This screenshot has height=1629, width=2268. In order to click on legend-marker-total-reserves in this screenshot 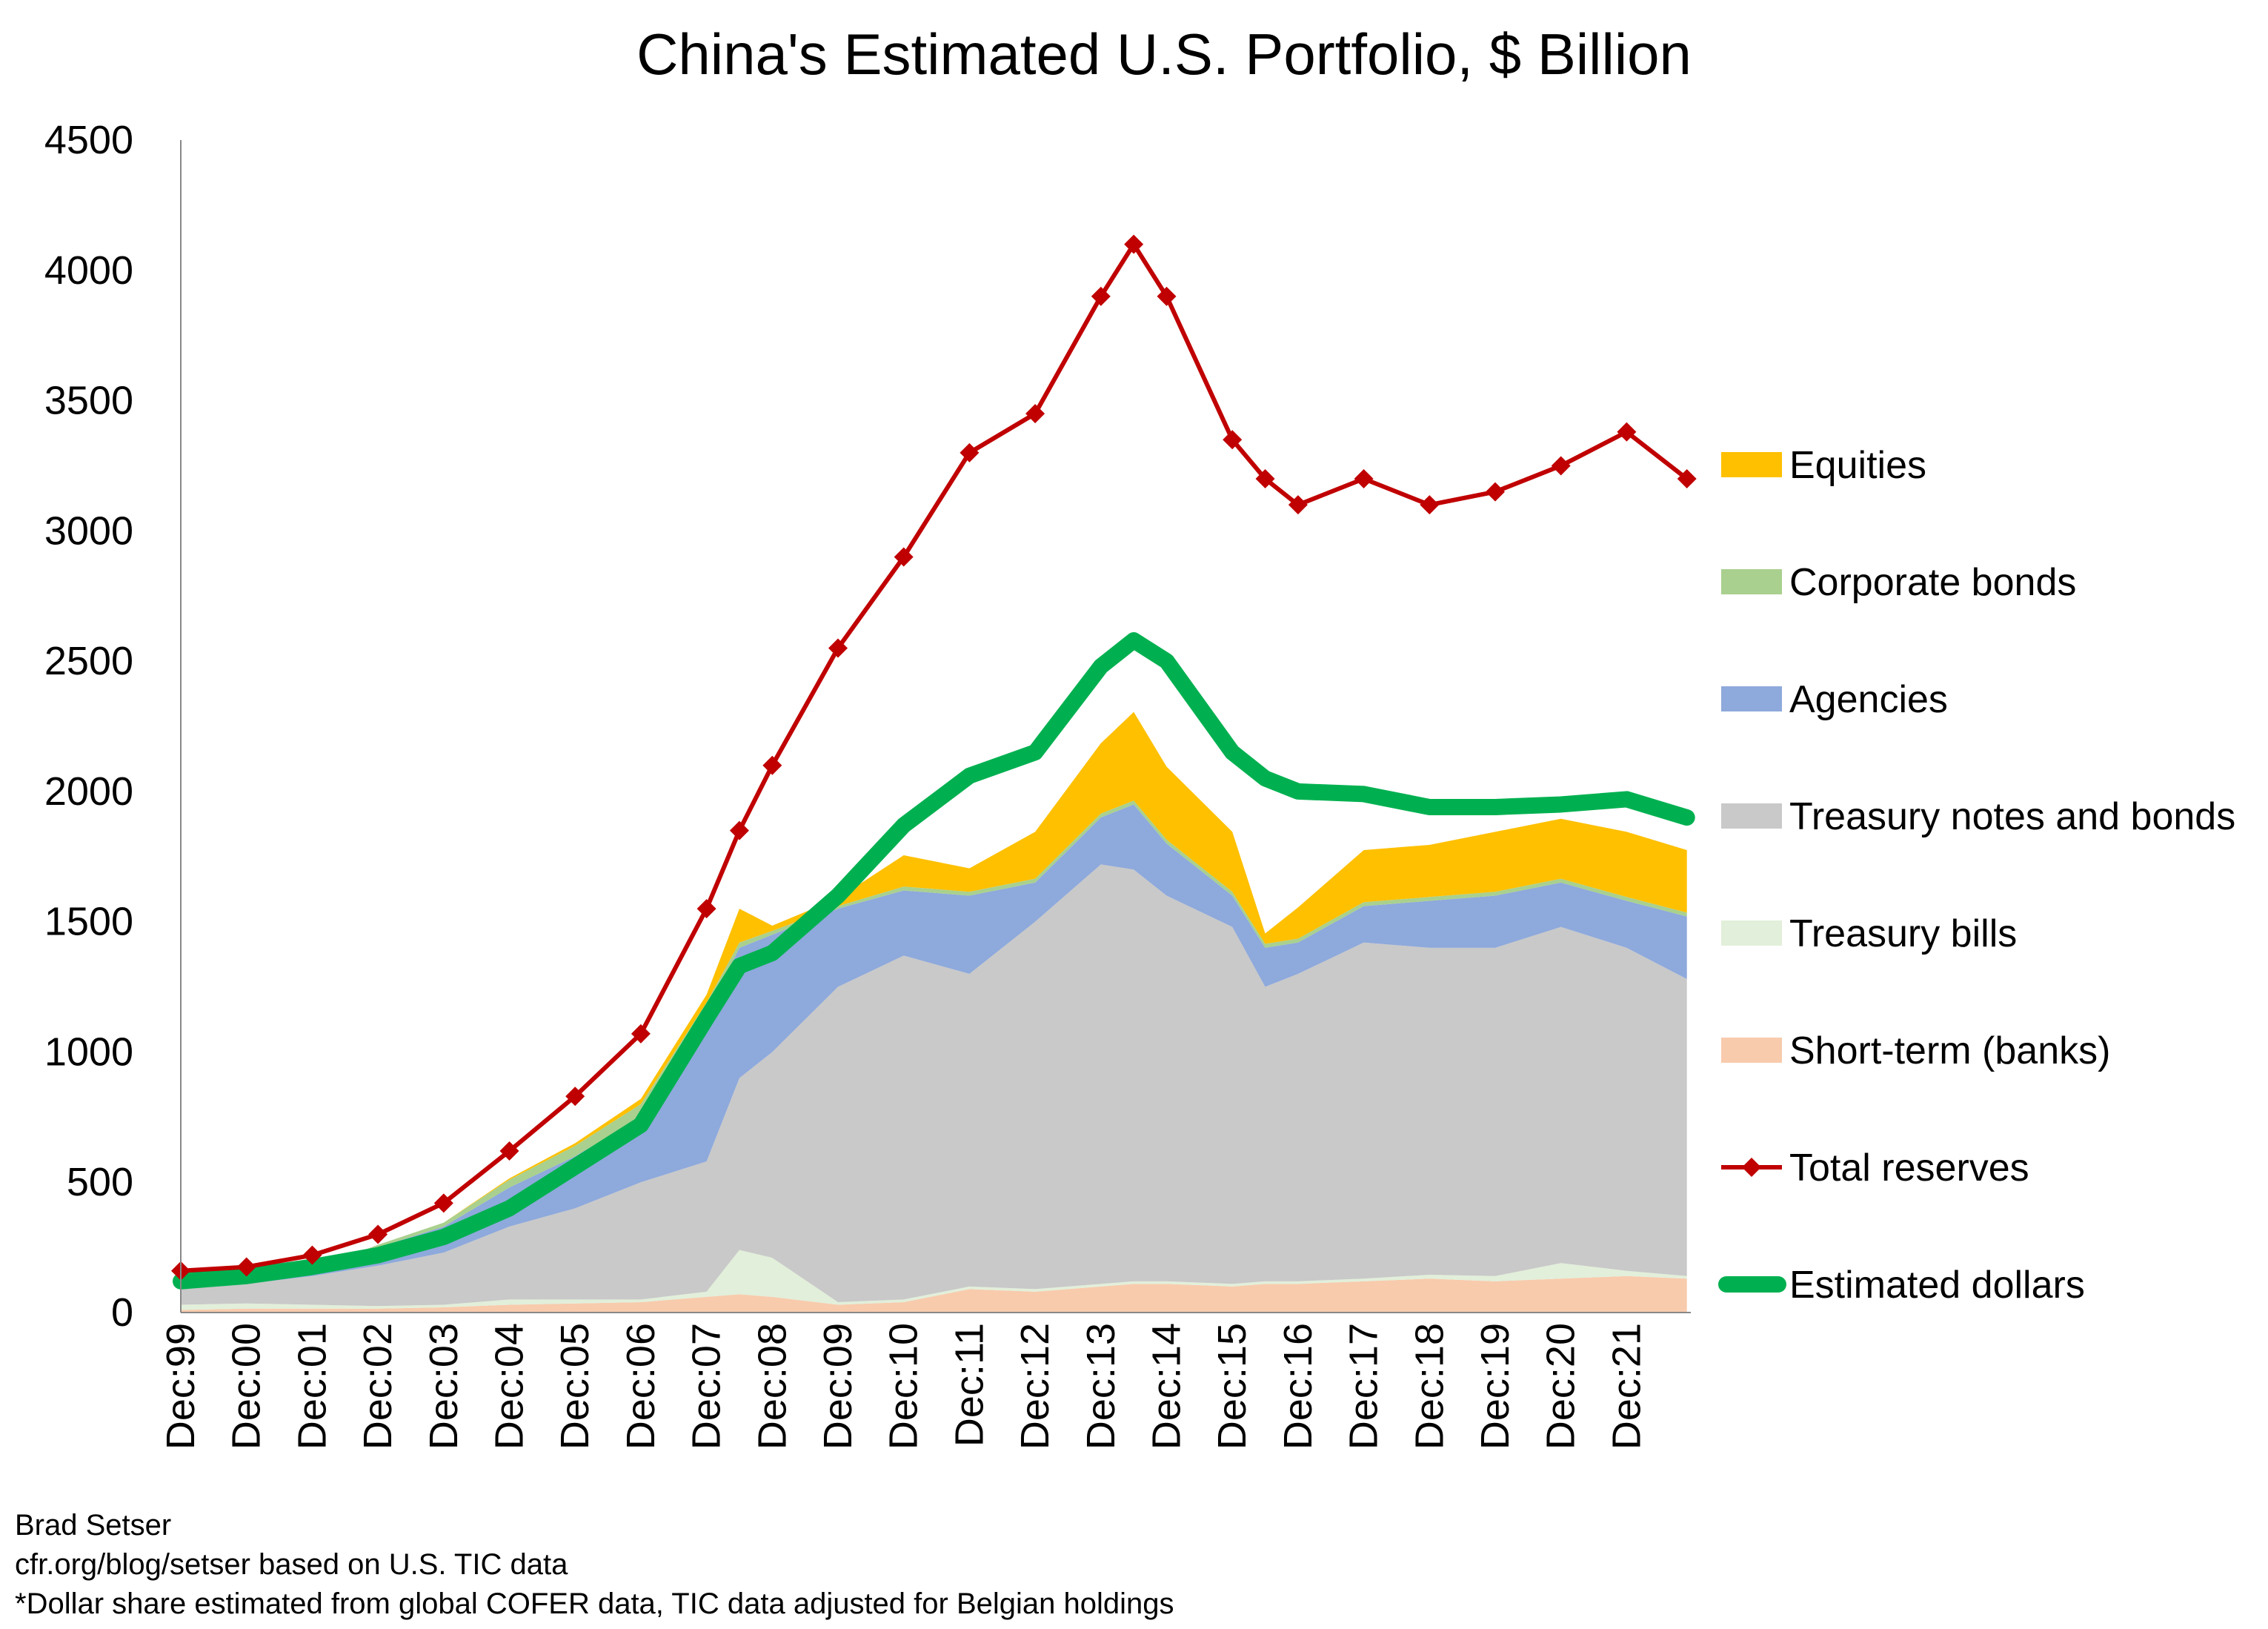, I will do `click(1751, 1168)`.